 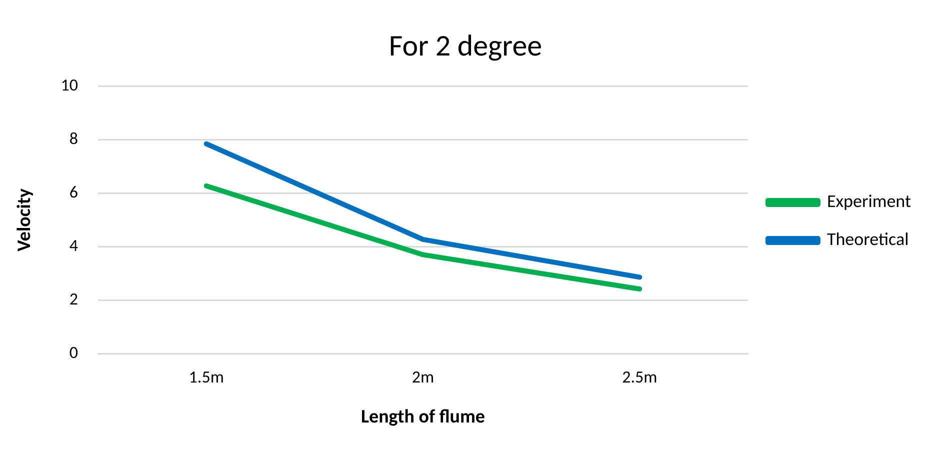 What do you see at coordinates (869, 201) in the screenshot?
I see `legend-label: Experiment` at bounding box center [869, 201].